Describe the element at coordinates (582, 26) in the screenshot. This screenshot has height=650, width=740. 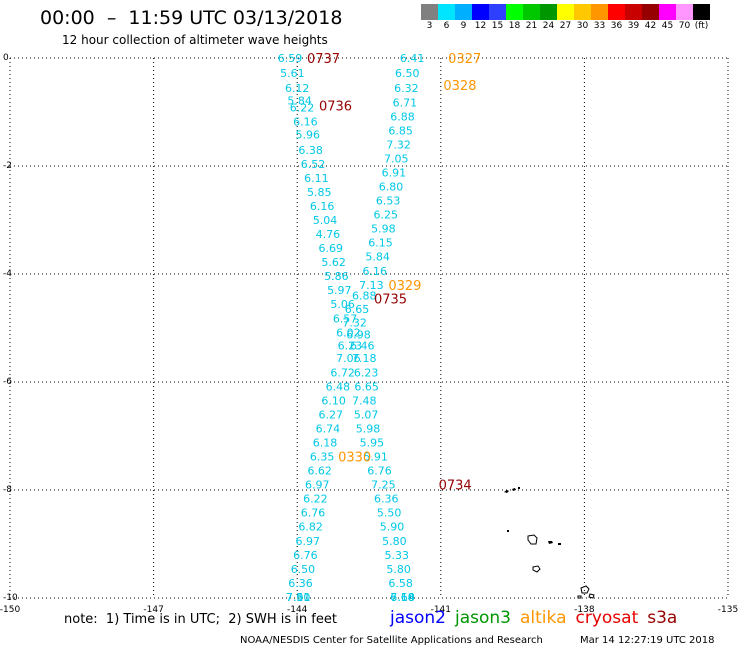
I see `color-scale-label: 30` at that location.